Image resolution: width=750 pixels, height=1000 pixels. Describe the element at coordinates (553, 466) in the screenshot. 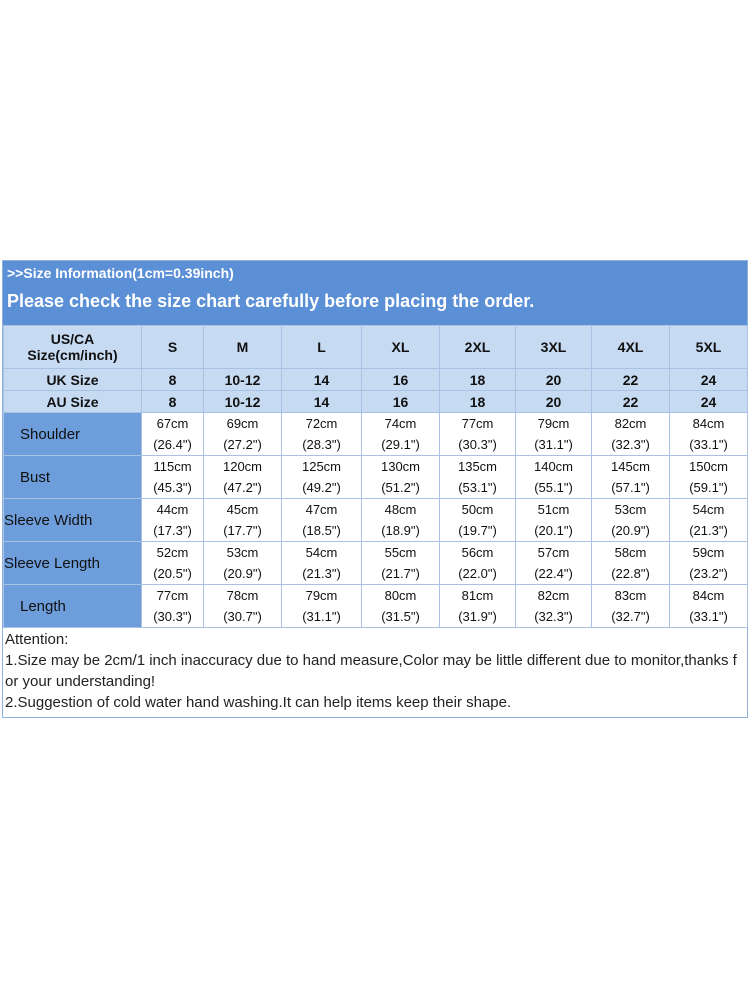

I see `cm-value: 140cm` at that location.